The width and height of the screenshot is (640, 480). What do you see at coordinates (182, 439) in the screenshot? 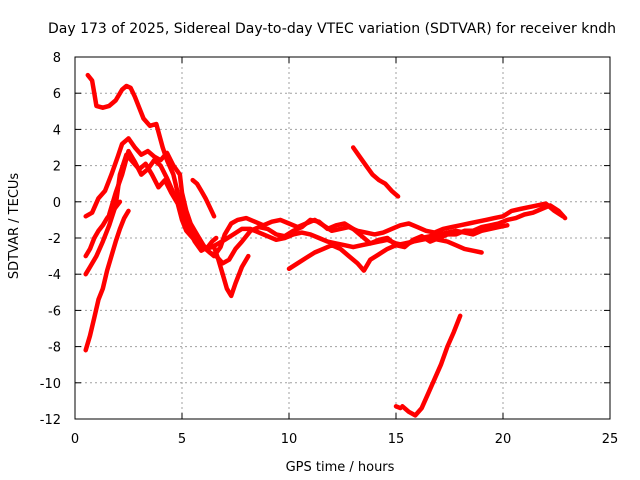
I see `x-tick-label: 5` at bounding box center [182, 439].